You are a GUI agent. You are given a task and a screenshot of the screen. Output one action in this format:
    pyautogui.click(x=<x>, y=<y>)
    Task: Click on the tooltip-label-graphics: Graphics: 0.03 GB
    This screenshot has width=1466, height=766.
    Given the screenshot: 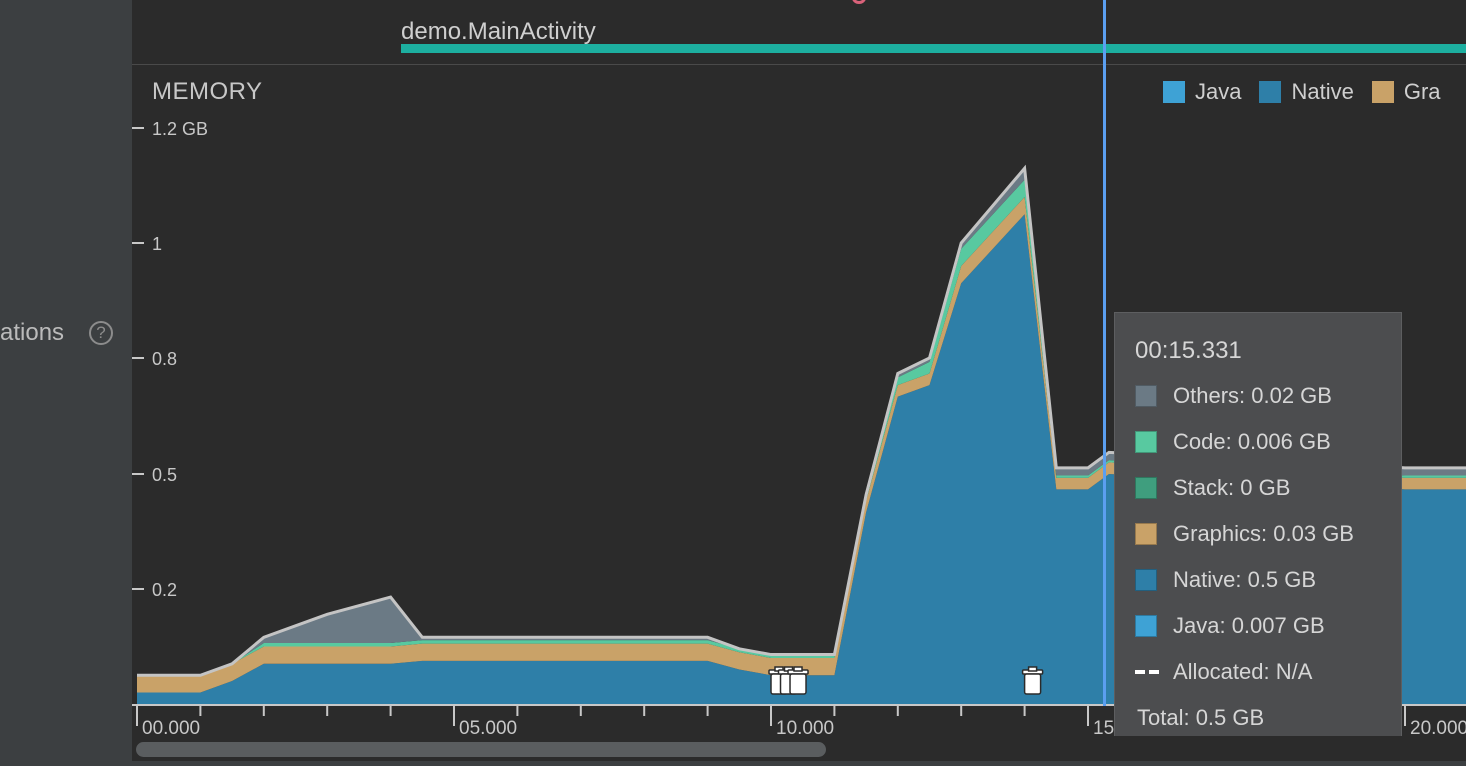 What is the action you would take?
    pyautogui.click(x=1263, y=534)
    